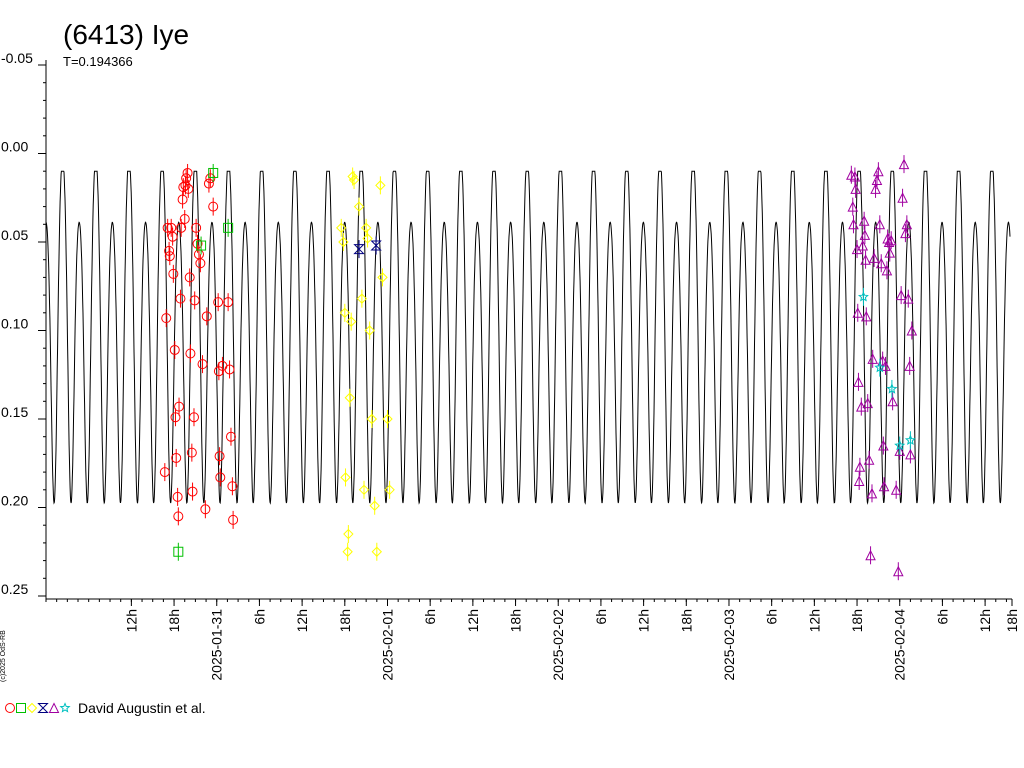 The image size is (1024, 768). I want to click on legend: David Augustin et al., so click(105, 708).